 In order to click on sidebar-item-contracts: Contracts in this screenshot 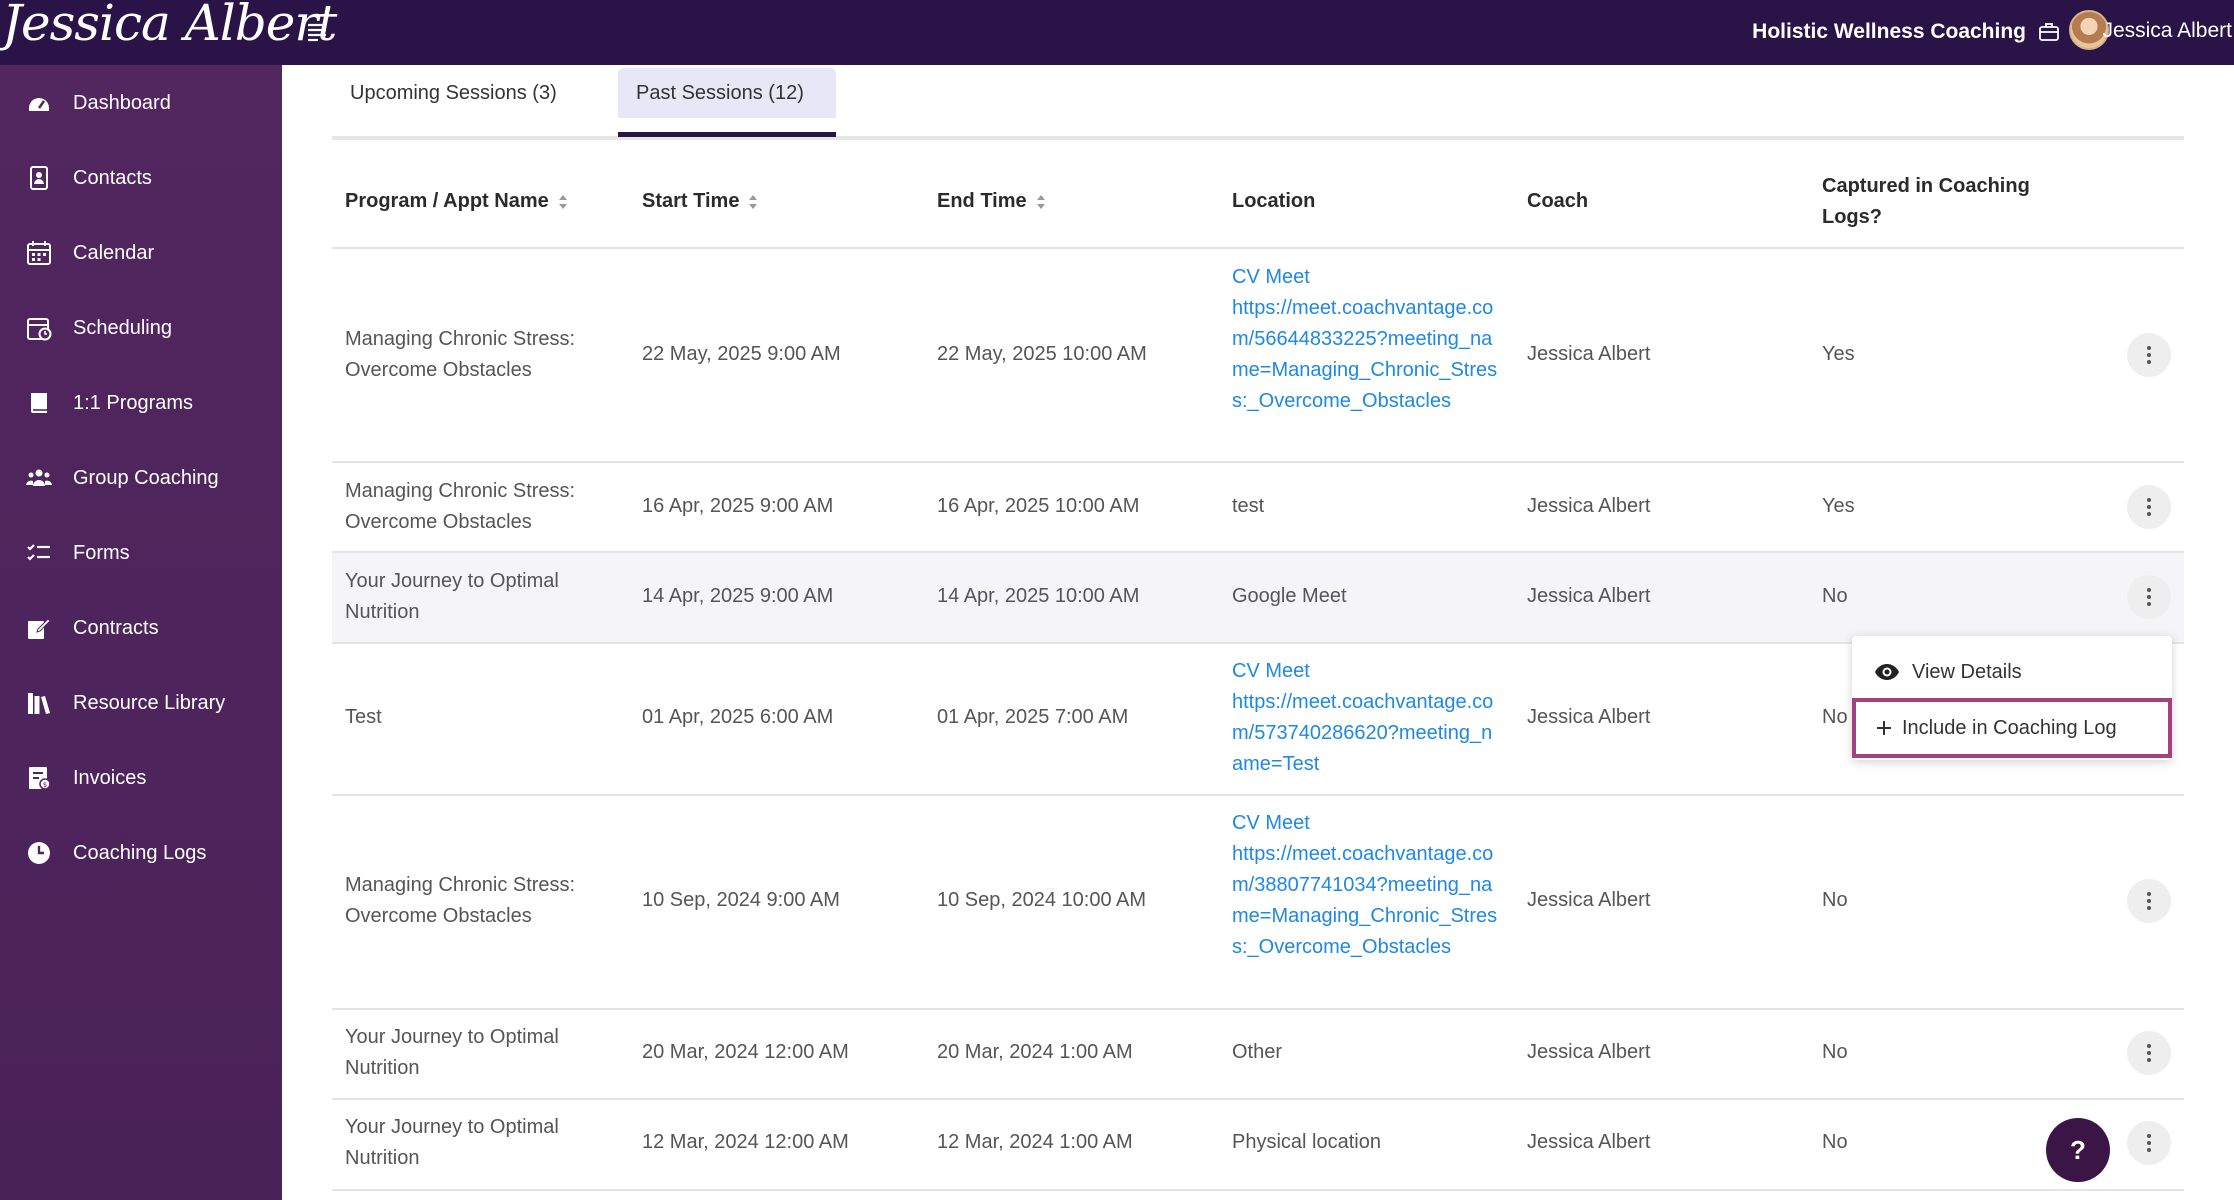, I will do `click(141, 628)`.